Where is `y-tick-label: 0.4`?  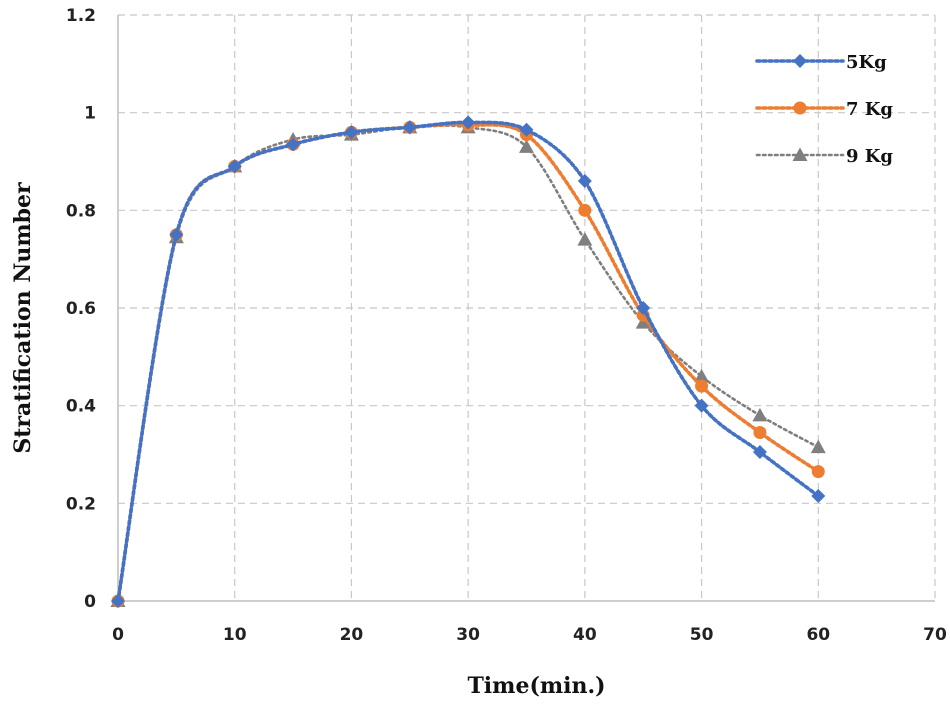 y-tick-label: 0.4 is located at coordinates (81, 407).